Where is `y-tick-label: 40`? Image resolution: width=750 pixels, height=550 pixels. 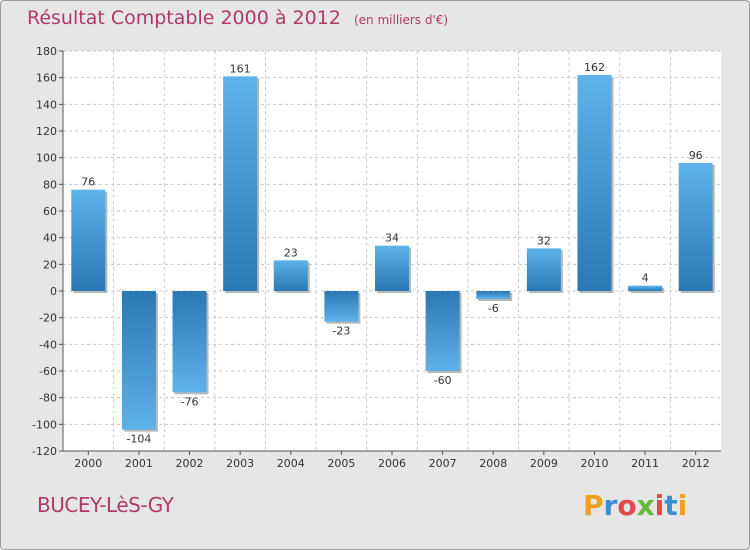 y-tick-label: 40 is located at coordinates (50, 238).